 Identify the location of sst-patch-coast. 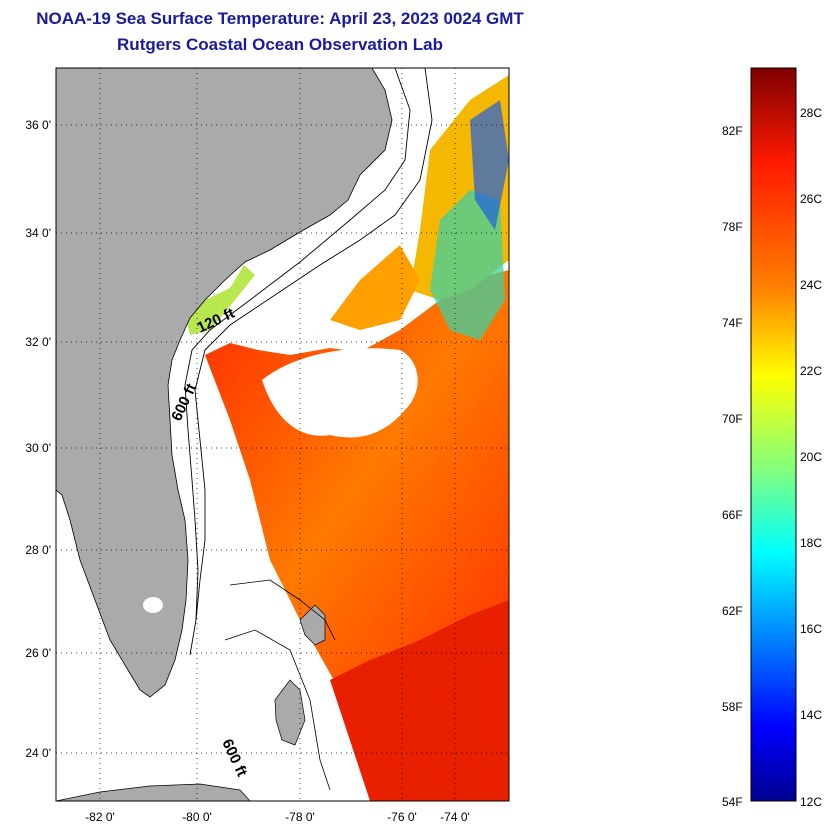
(220, 300).